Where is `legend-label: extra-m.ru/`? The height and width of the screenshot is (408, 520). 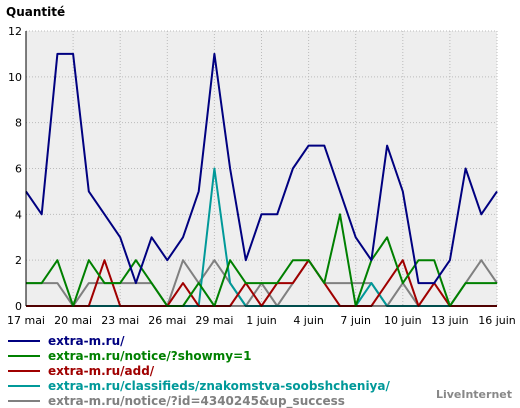 legend-label: extra-m.ru/ is located at coordinates (86, 341).